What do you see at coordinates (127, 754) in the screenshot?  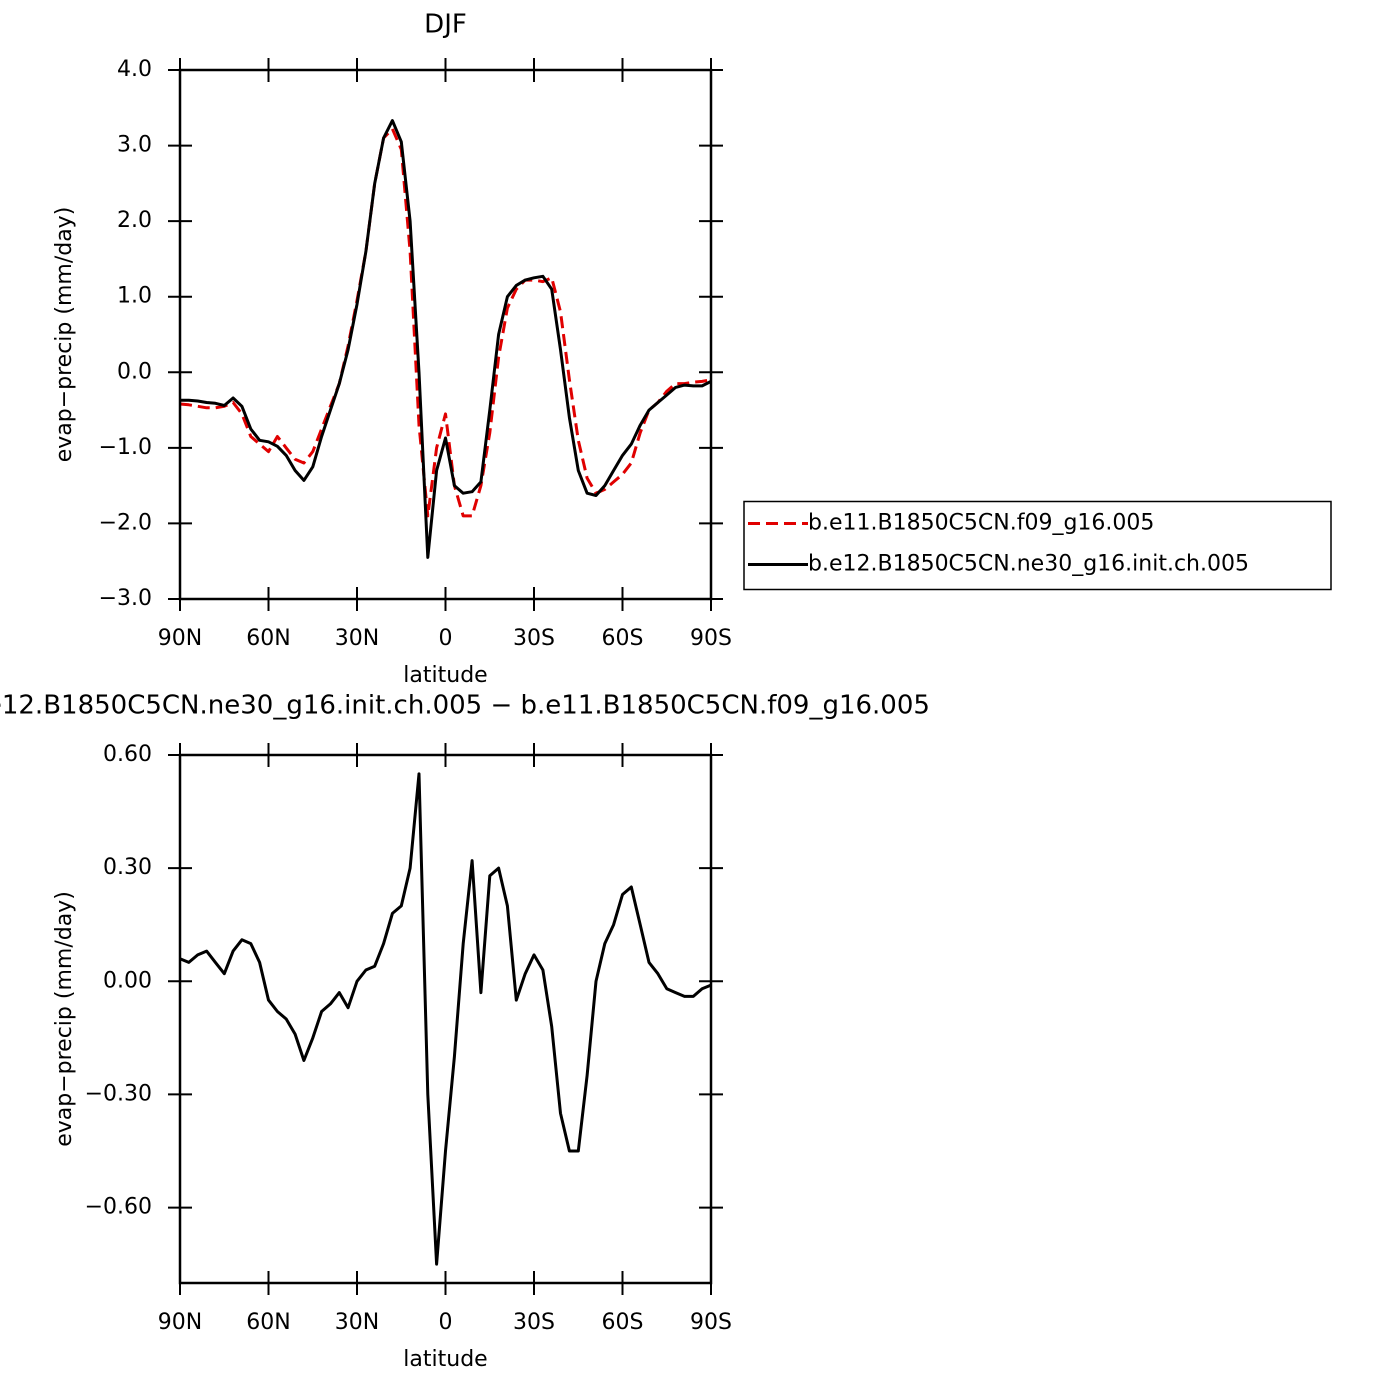 I see `y-tick-label: 0.60` at bounding box center [127, 754].